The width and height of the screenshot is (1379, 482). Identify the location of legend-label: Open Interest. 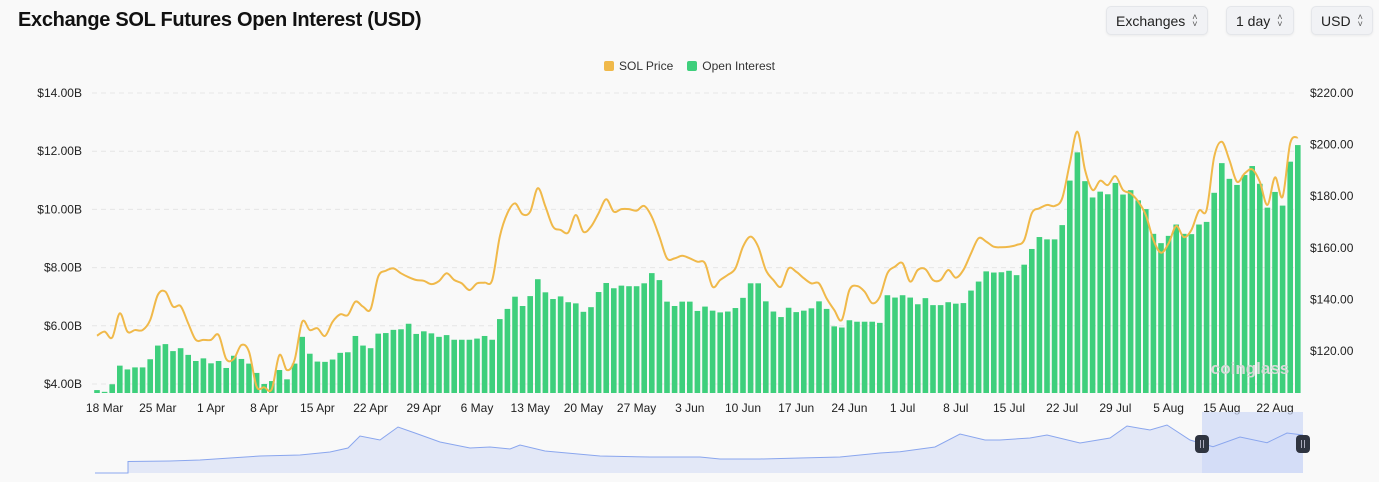
(738, 66).